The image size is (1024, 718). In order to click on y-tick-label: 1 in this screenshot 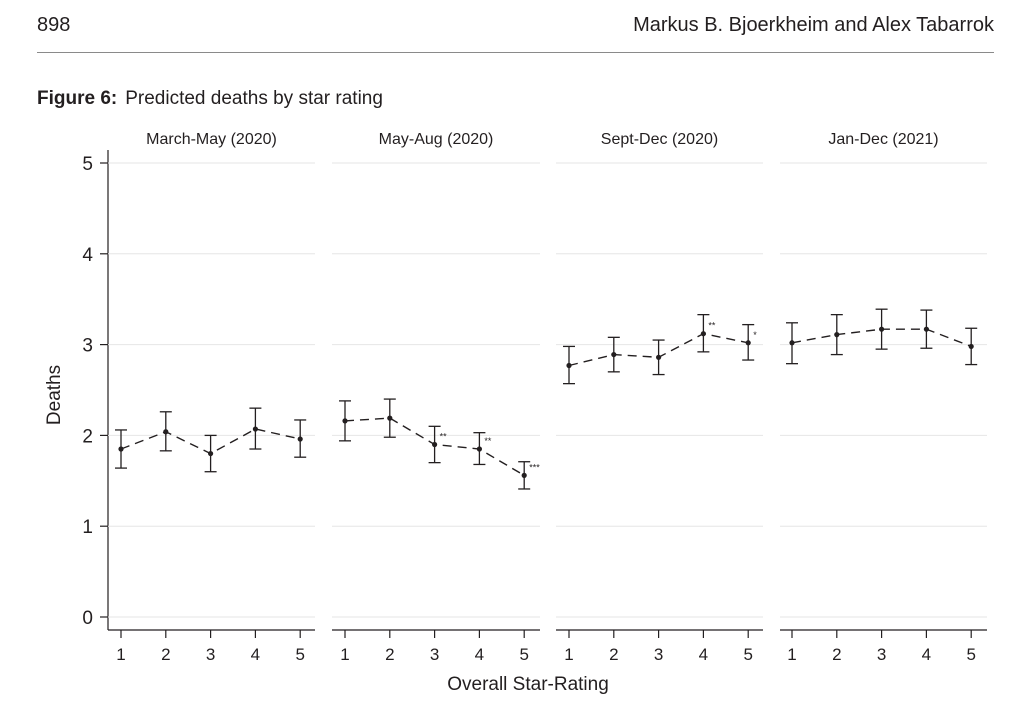, I will do `click(87, 527)`.